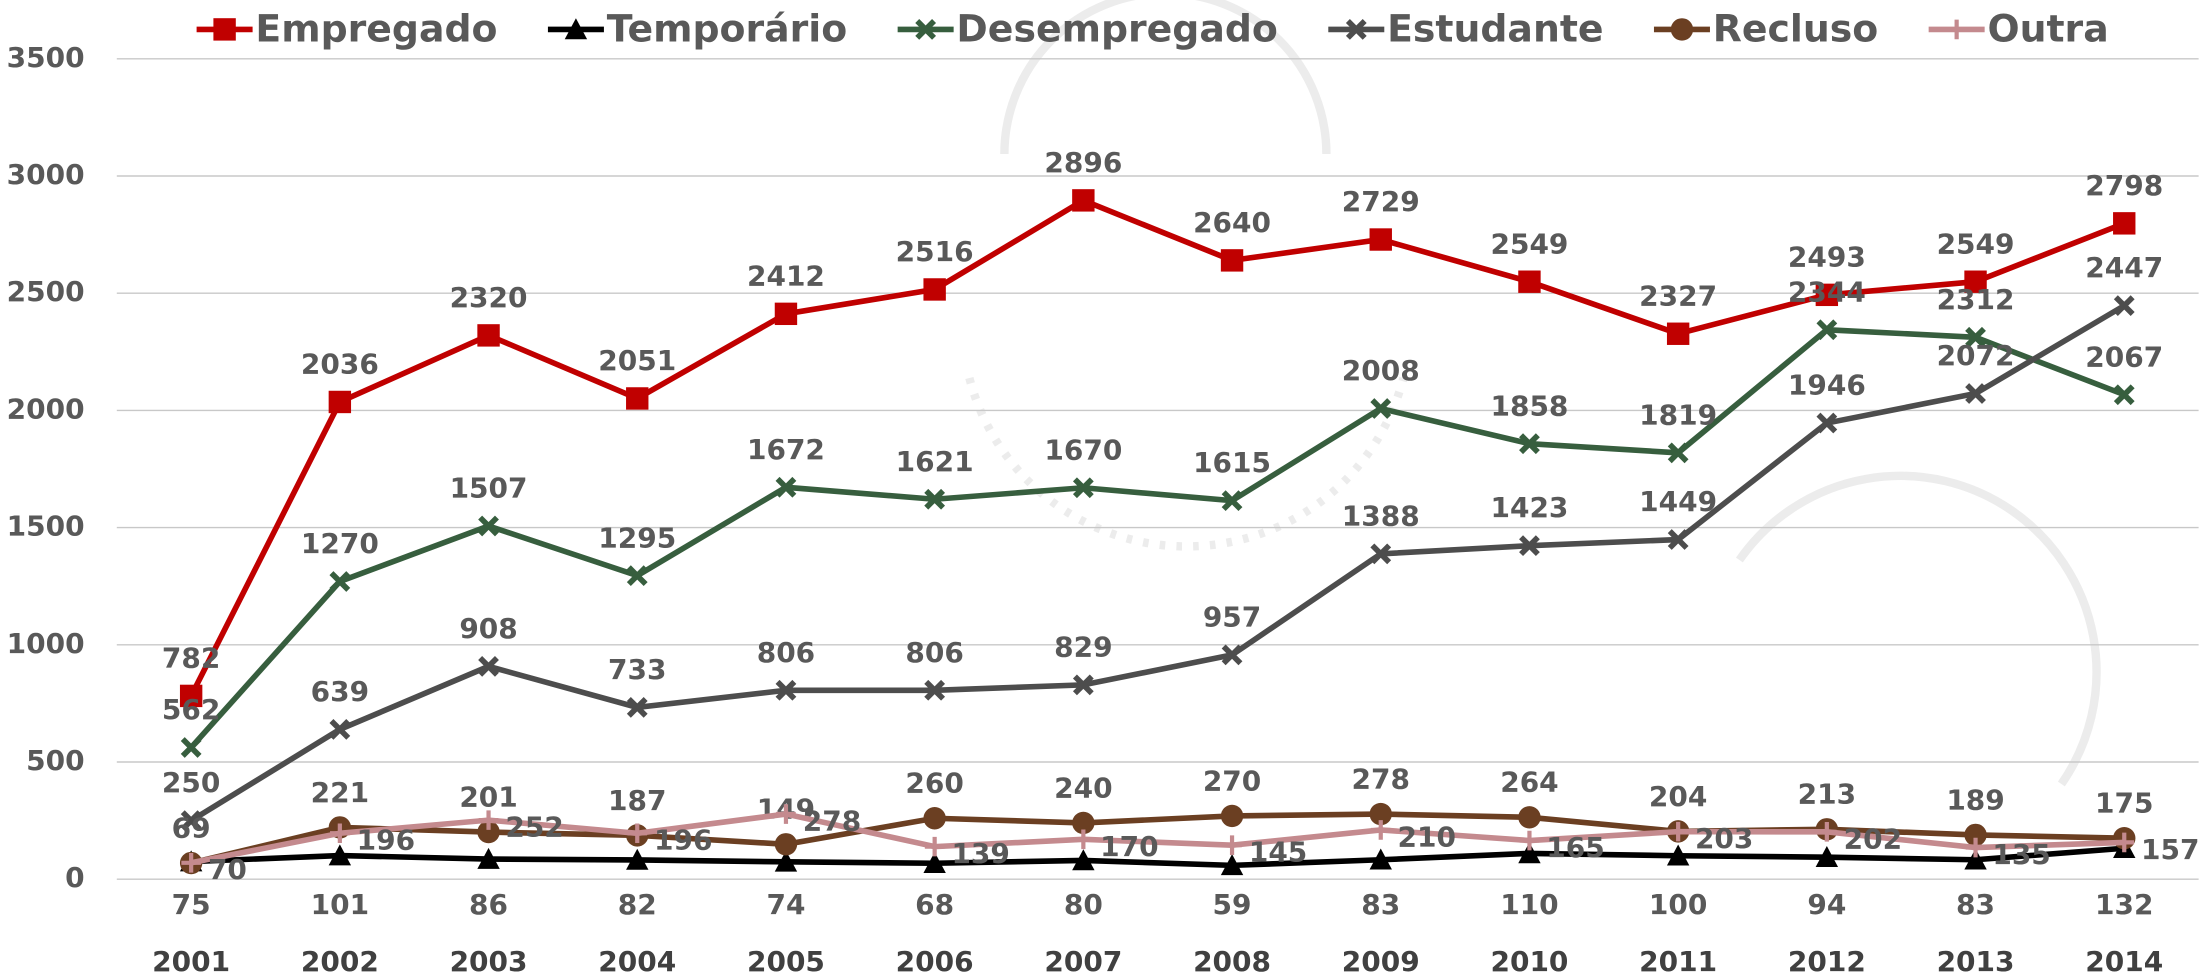 This screenshot has height=980, width=2202. I want to click on data-label: 2067, so click(2124, 356).